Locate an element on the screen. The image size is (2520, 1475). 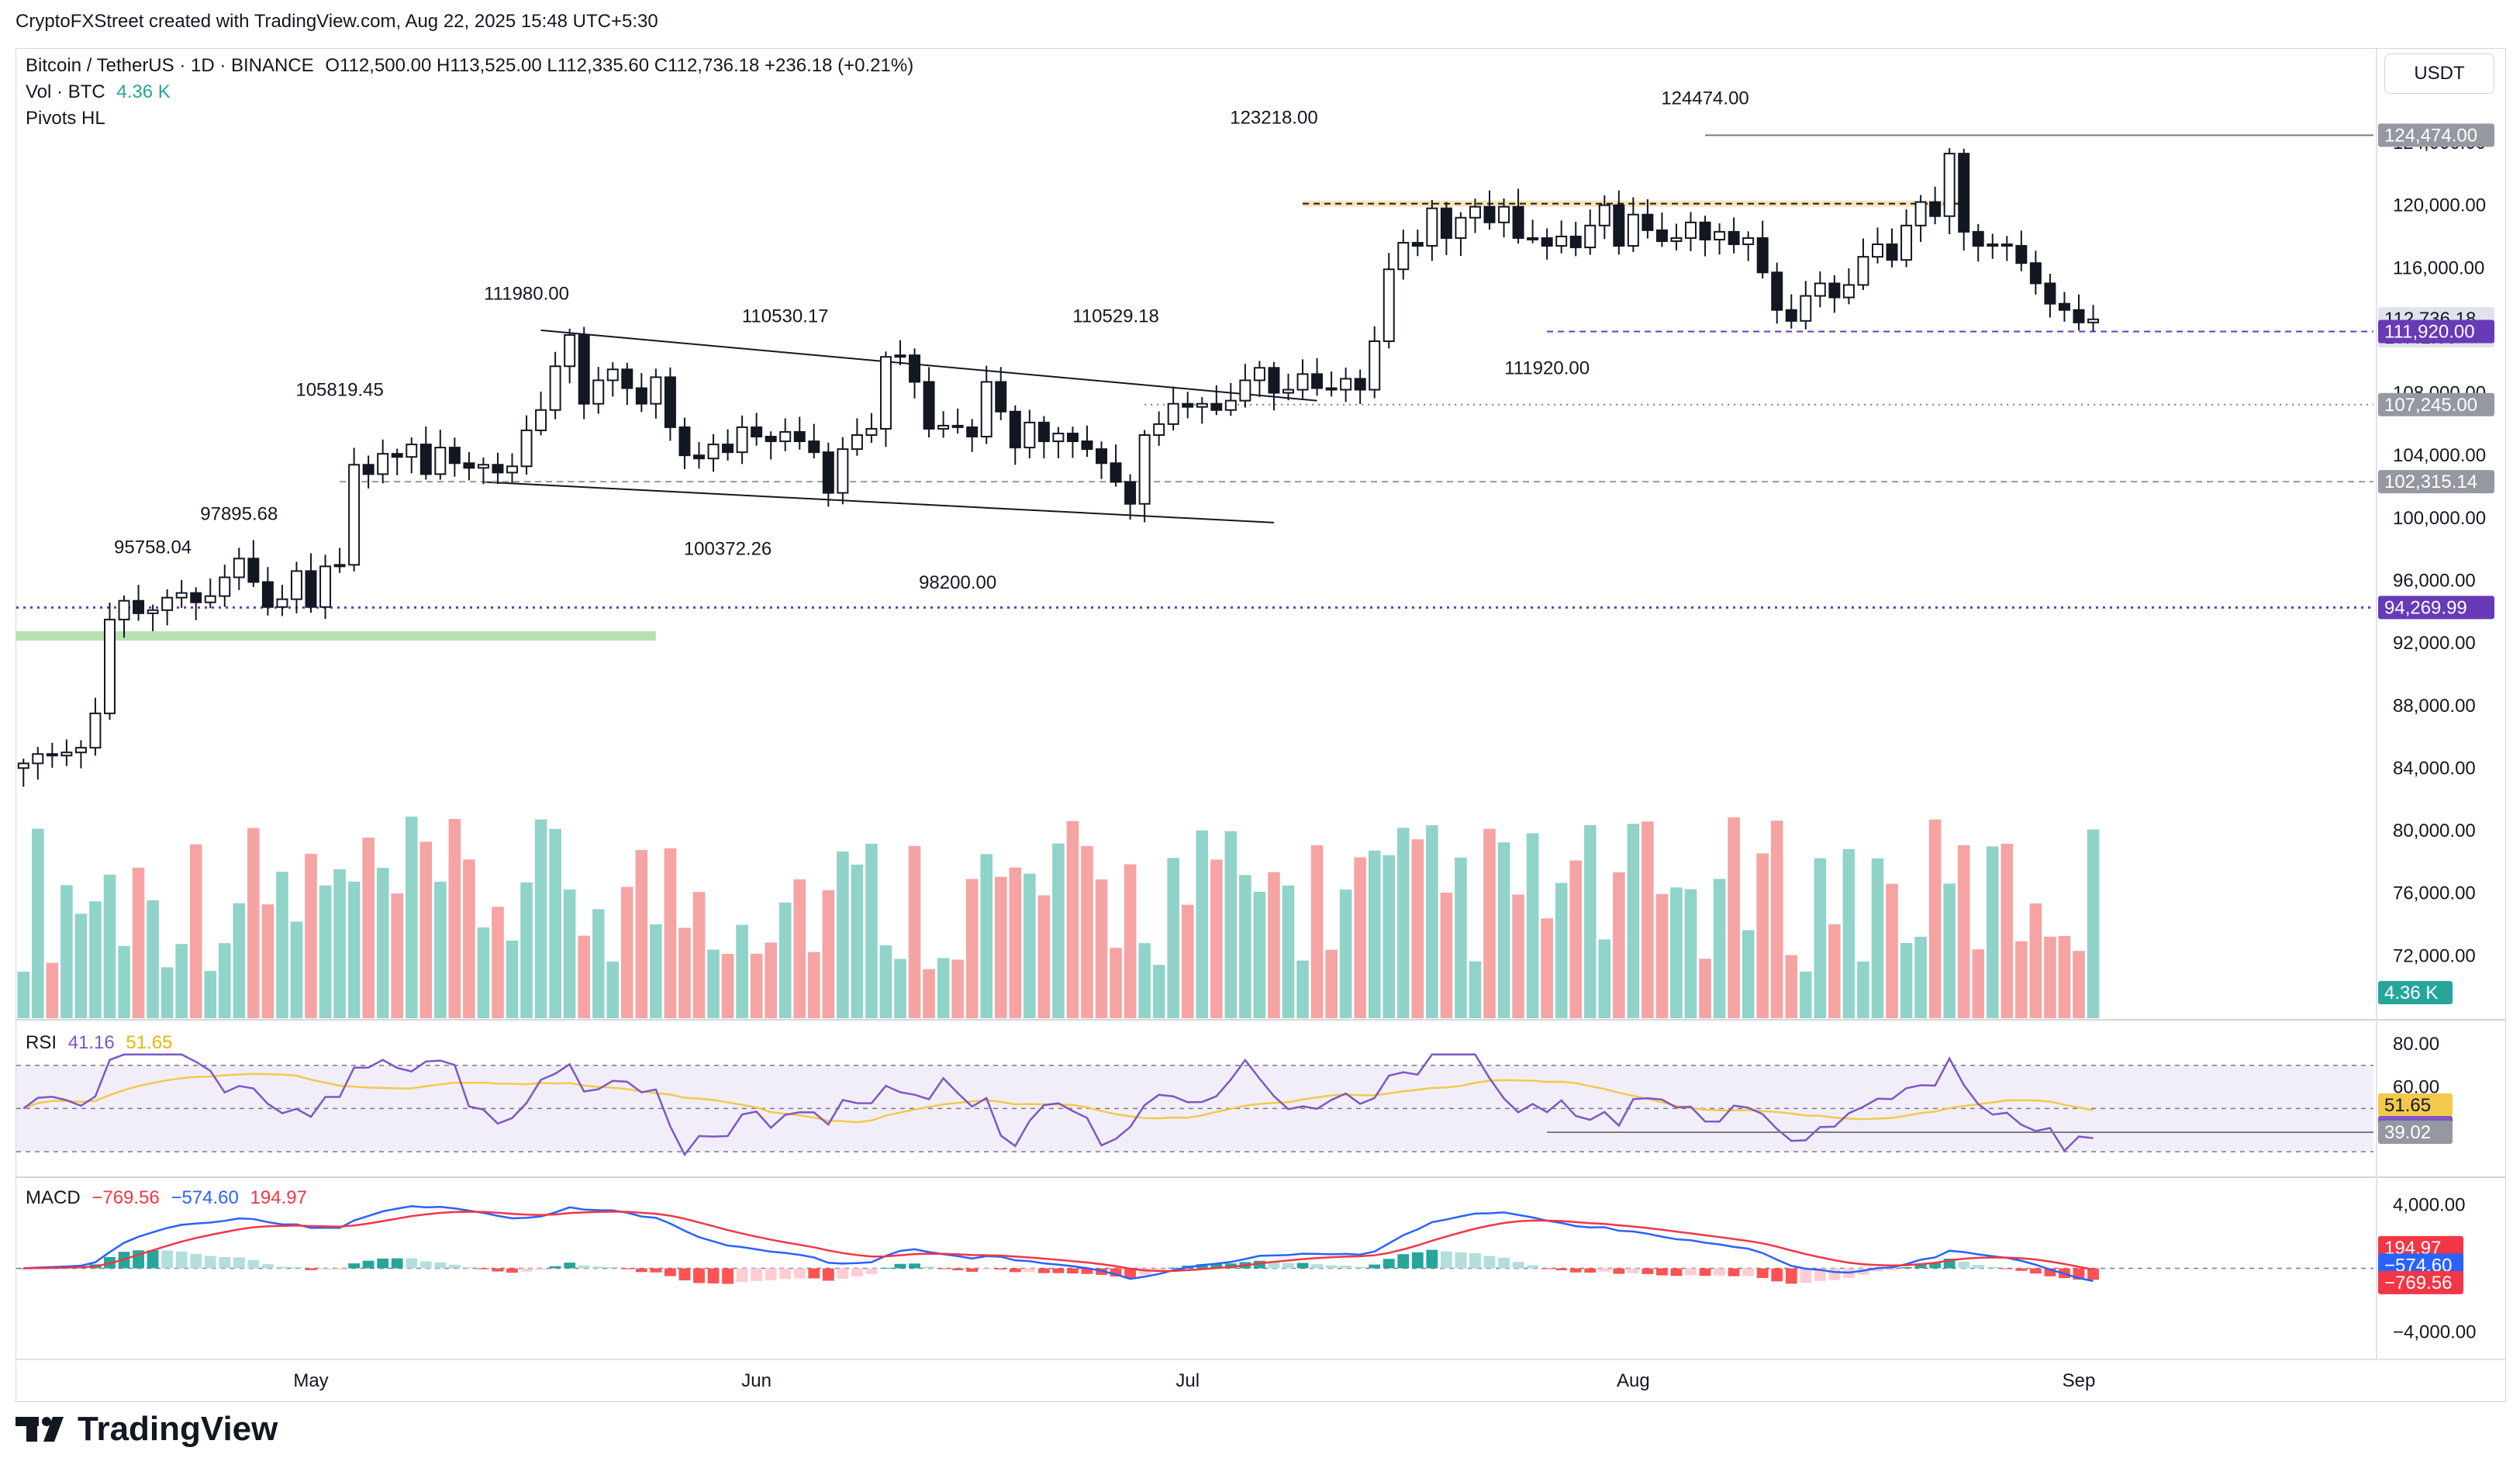
macd-signal-value: −574.60 is located at coordinates (205, 1197).